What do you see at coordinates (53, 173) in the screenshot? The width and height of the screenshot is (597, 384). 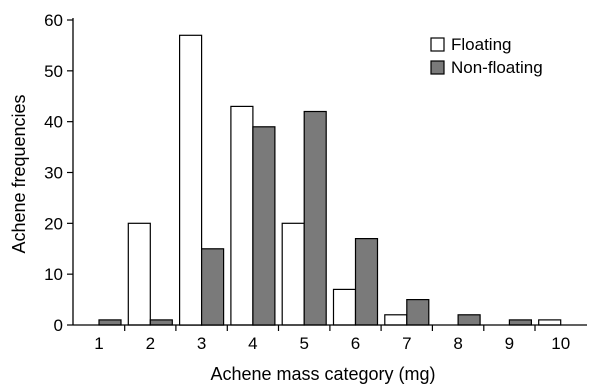 I see `y-tick-label-30: 30` at bounding box center [53, 173].